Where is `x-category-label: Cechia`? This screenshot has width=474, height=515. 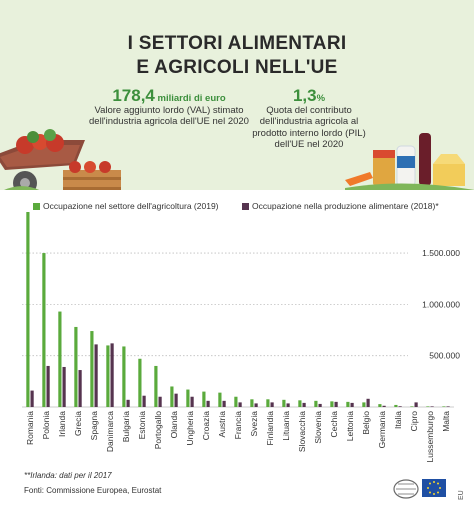 x-category-label: Cechia is located at coordinates (334, 424).